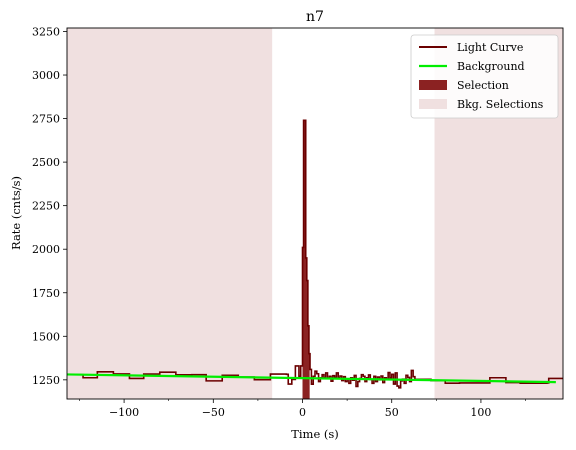 The width and height of the screenshot is (576, 450). Describe the element at coordinates (46, 249) in the screenshot. I see `y-tick-label: 2000` at that location.